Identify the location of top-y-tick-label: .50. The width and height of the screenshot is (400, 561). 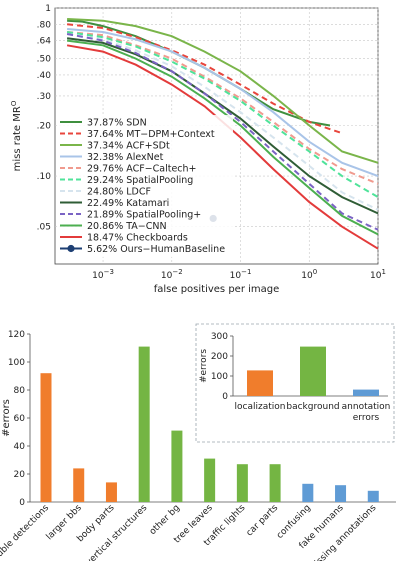
(44, 60).